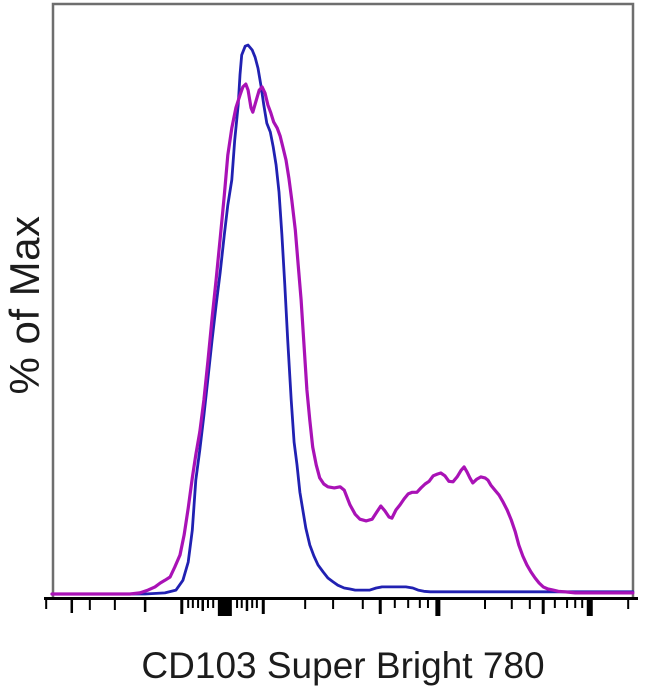 The image size is (650, 693). Describe the element at coordinates (341, 598) in the screenshot. I see `x-axis-line` at that location.